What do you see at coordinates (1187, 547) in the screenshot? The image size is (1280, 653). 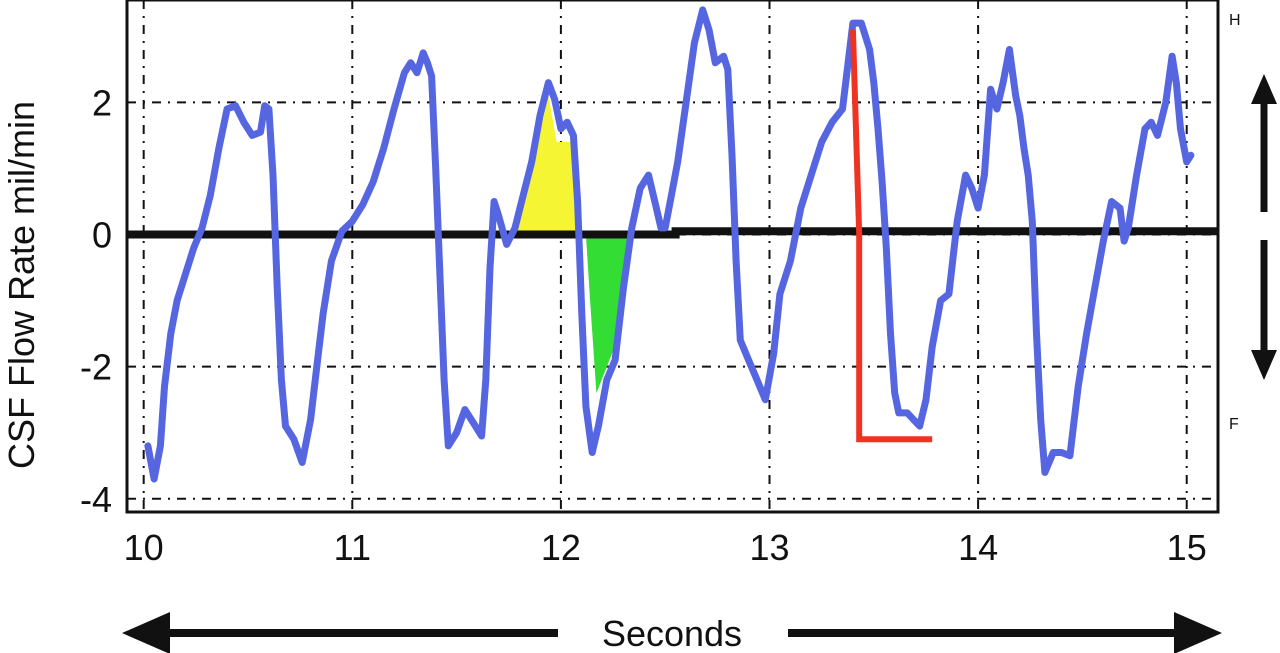 I see `x-tick-label: 15` at bounding box center [1187, 547].